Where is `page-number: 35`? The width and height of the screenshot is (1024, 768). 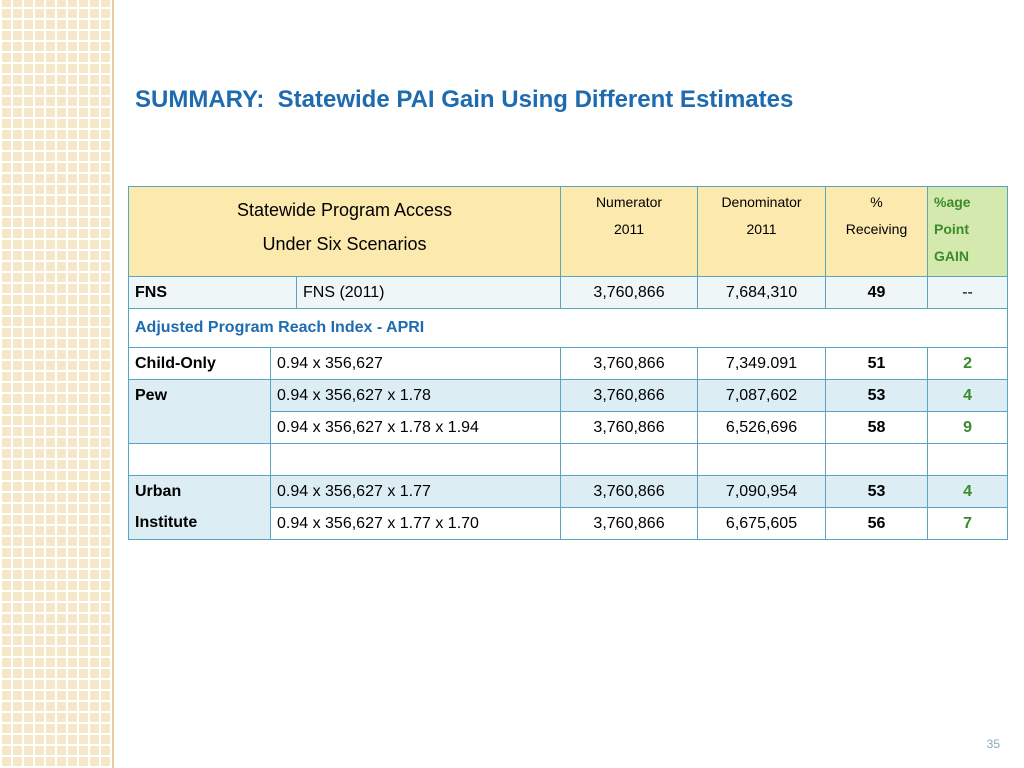 page-number: 35 is located at coordinates (993, 744).